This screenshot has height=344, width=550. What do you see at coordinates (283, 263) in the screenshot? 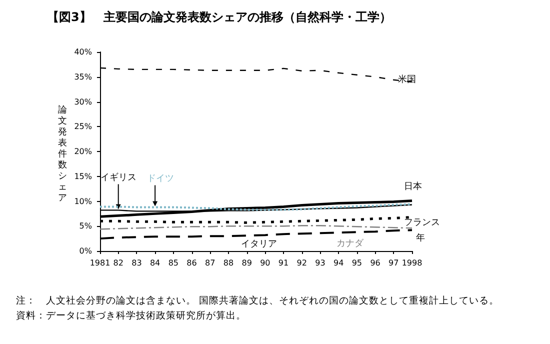
I see `x-tick-label: 91` at bounding box center [283, 263].